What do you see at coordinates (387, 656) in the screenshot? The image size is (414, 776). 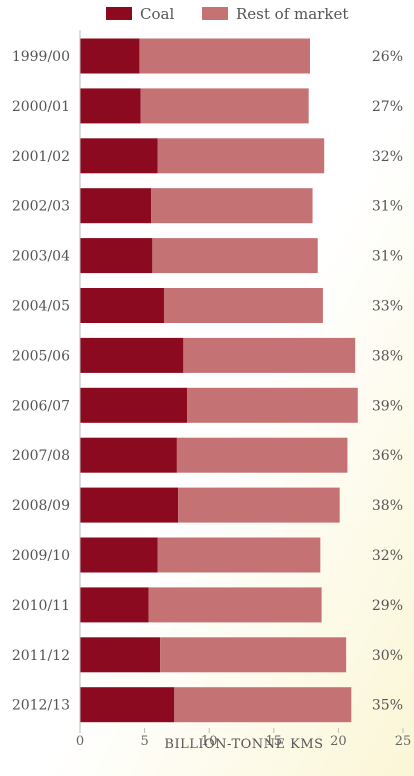 I see `coal-share-label: 30%` at bounding box center [387, 656].